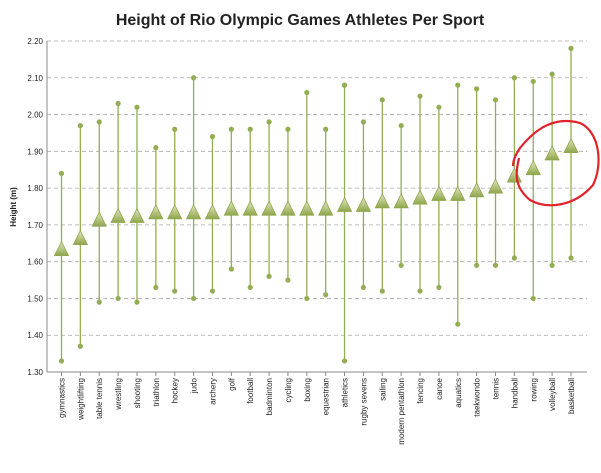 The width and height of the screenshot is (601, 473). What do you see at coordinates (552, 394) in the screenshot?
I see `x-tick-label: volleyball` at bounding box center [552, 394].